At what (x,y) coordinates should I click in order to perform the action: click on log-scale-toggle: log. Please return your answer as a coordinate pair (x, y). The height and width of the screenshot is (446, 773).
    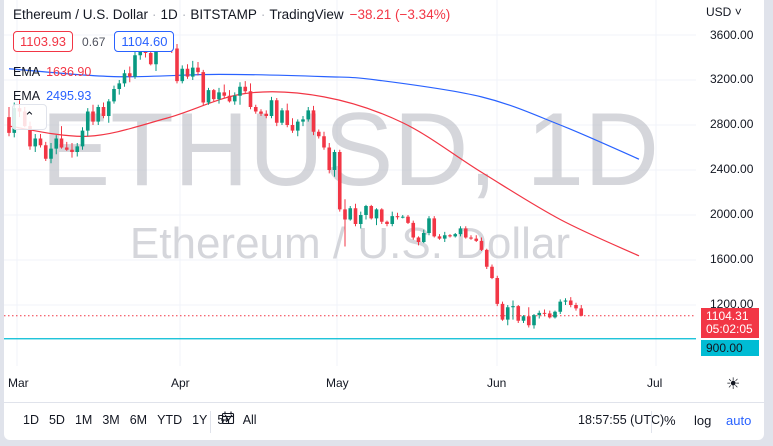
    Looking at the image, I should click on (703, 420).